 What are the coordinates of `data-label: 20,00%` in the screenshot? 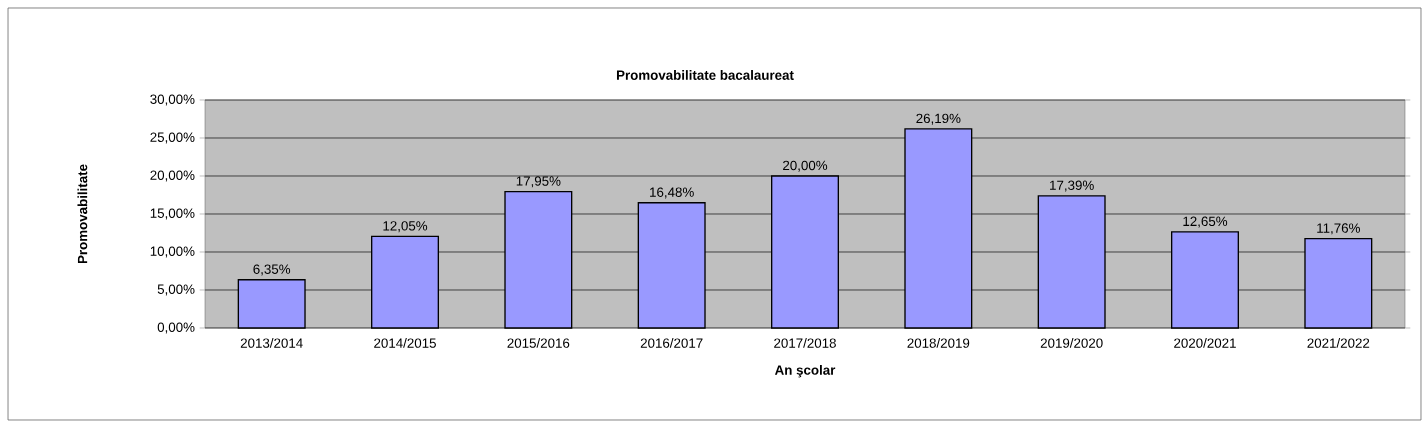 It's located at (805, 166).